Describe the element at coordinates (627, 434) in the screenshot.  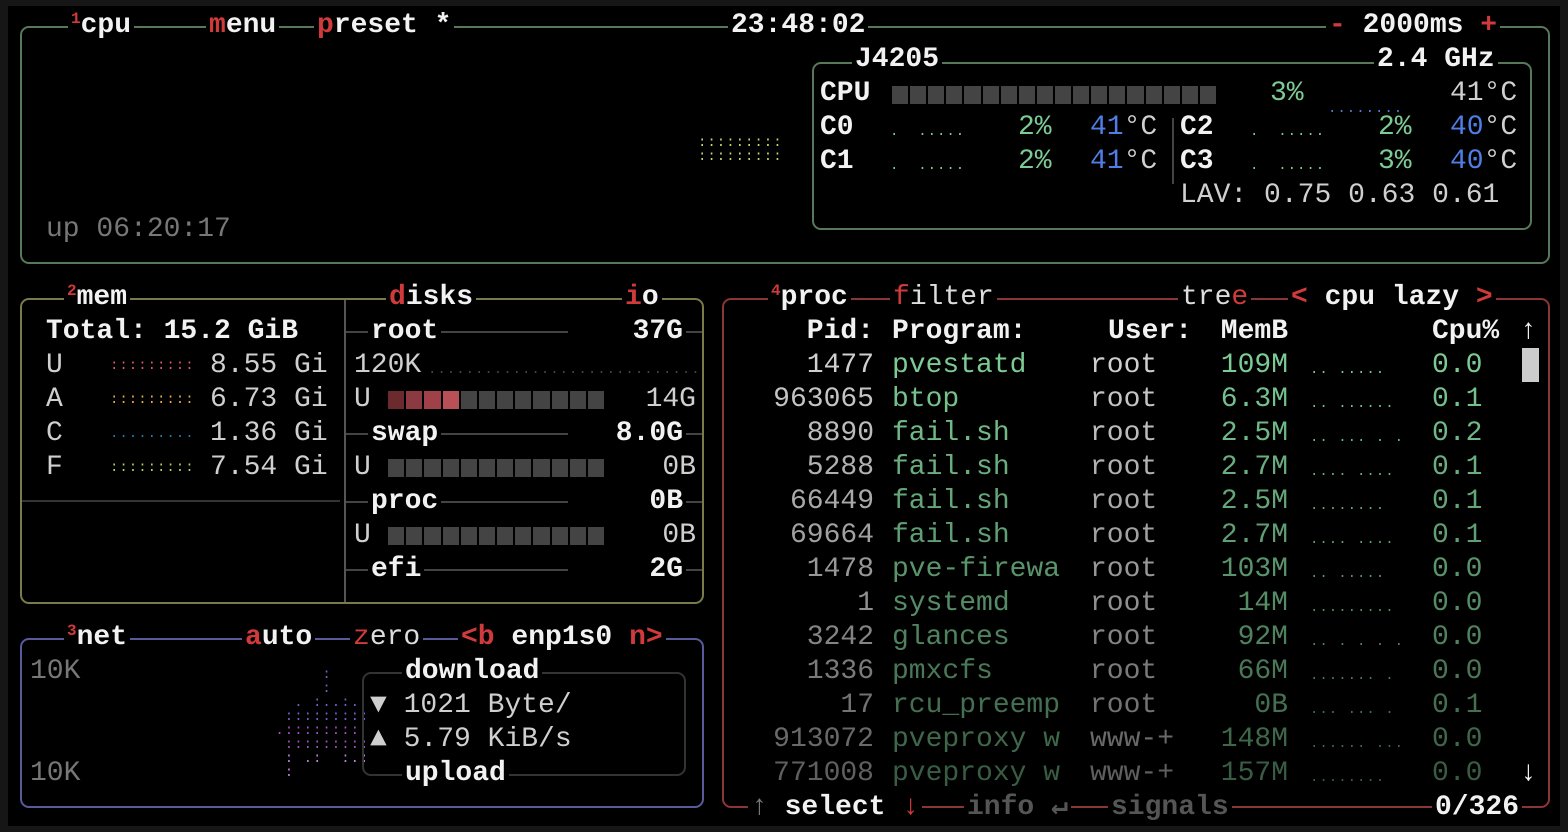
I see `disk-size: 8.0G` at that location.